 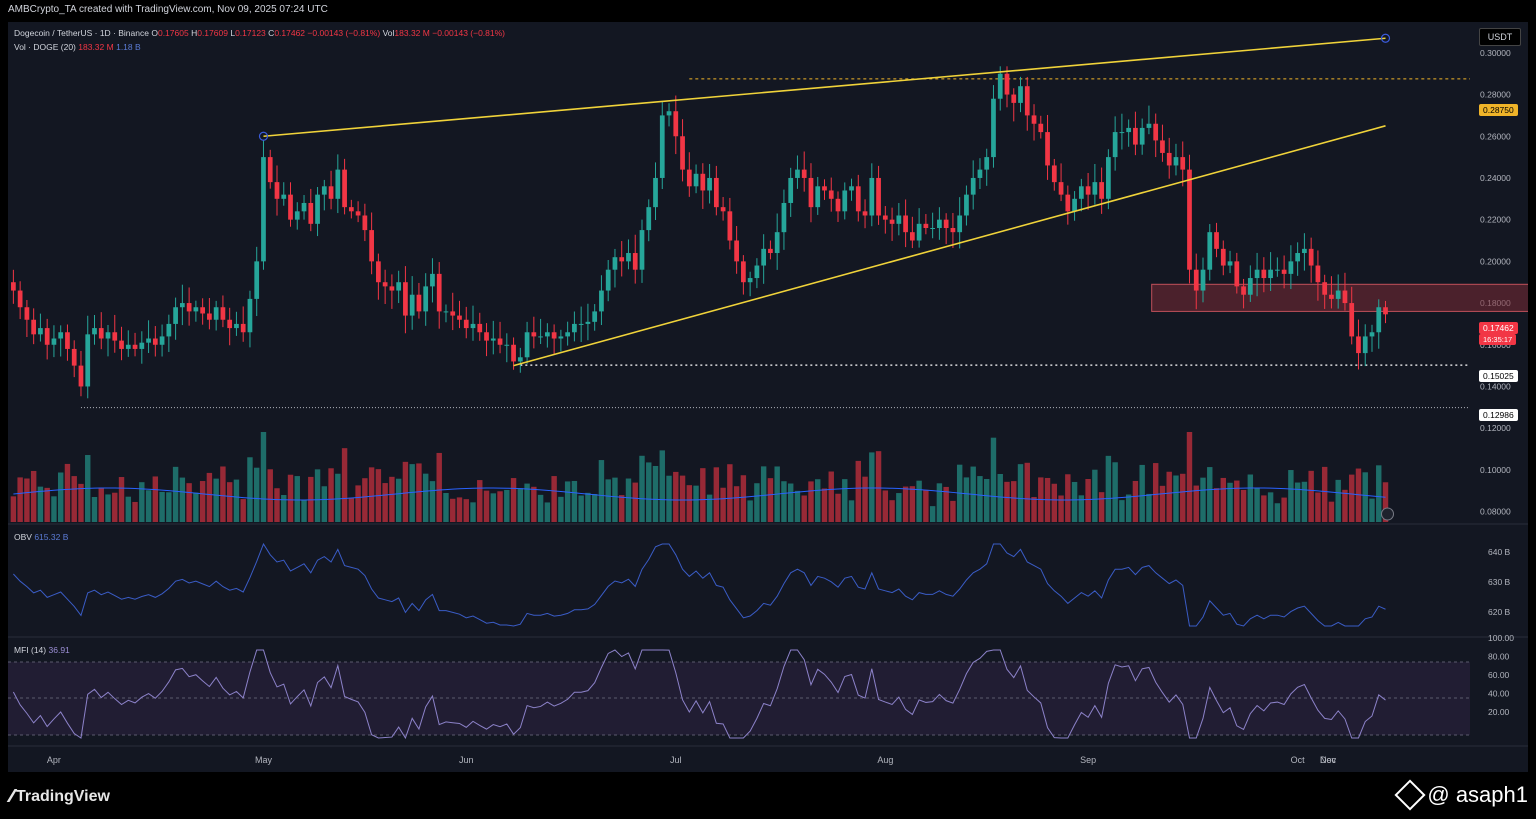 What do you see at coordinates (1088, 760) in the screenshot?
I see `time-tick: Sep` at bounding box center [1088, 760].